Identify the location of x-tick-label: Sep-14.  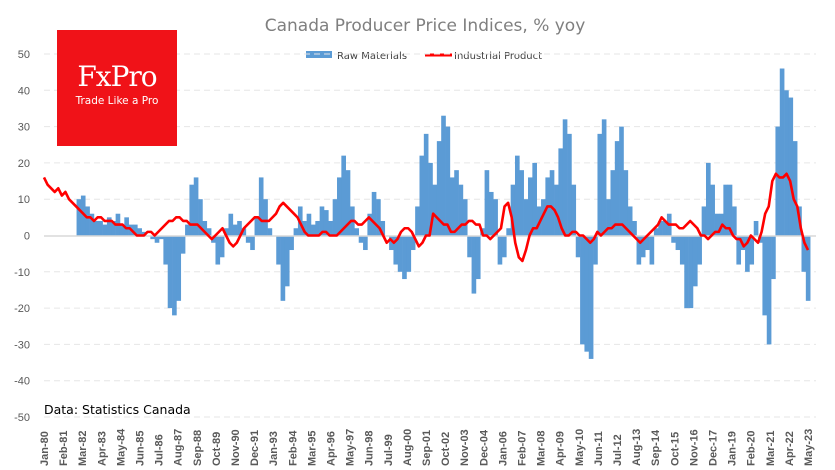
(656, 447).